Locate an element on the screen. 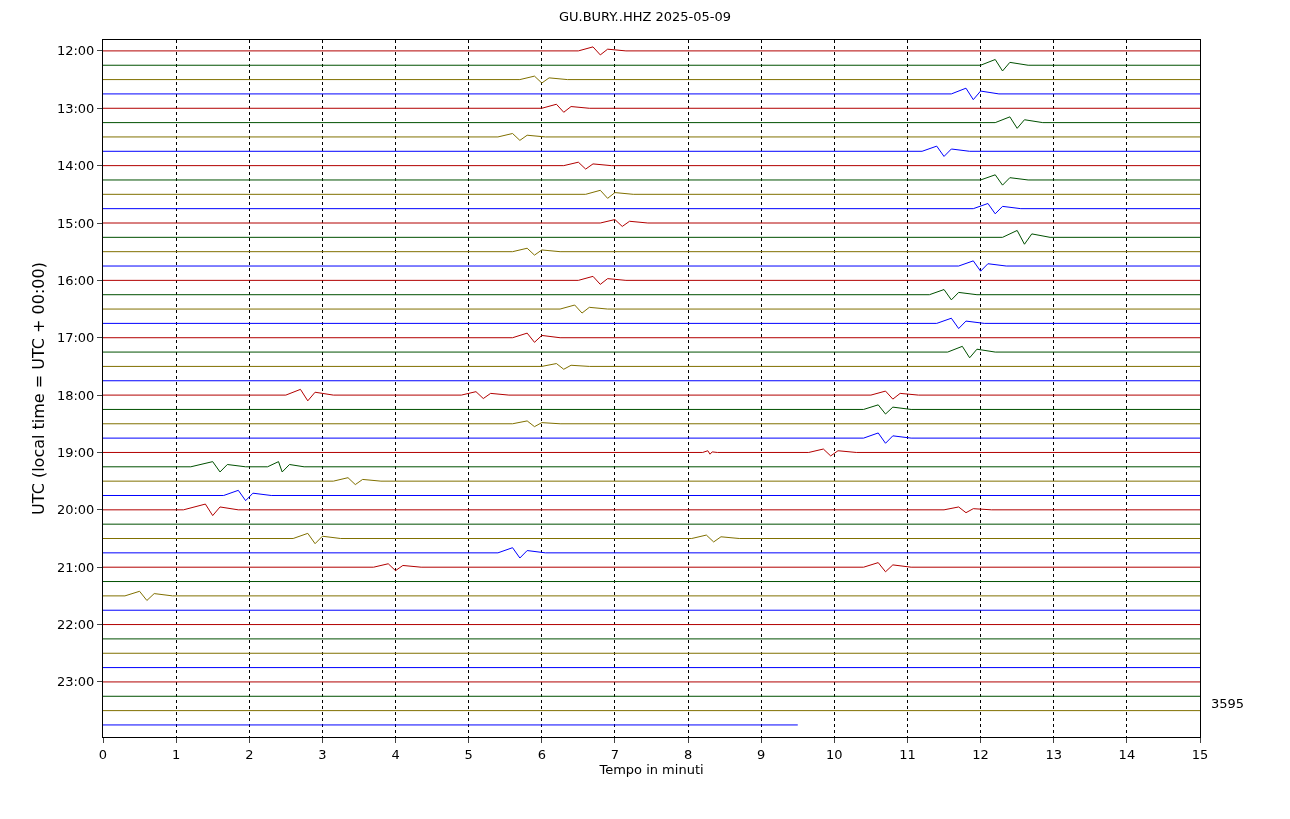 The image size is (1290, 819). y-tick-label: 16:00 is located at coordinates (75, 280).